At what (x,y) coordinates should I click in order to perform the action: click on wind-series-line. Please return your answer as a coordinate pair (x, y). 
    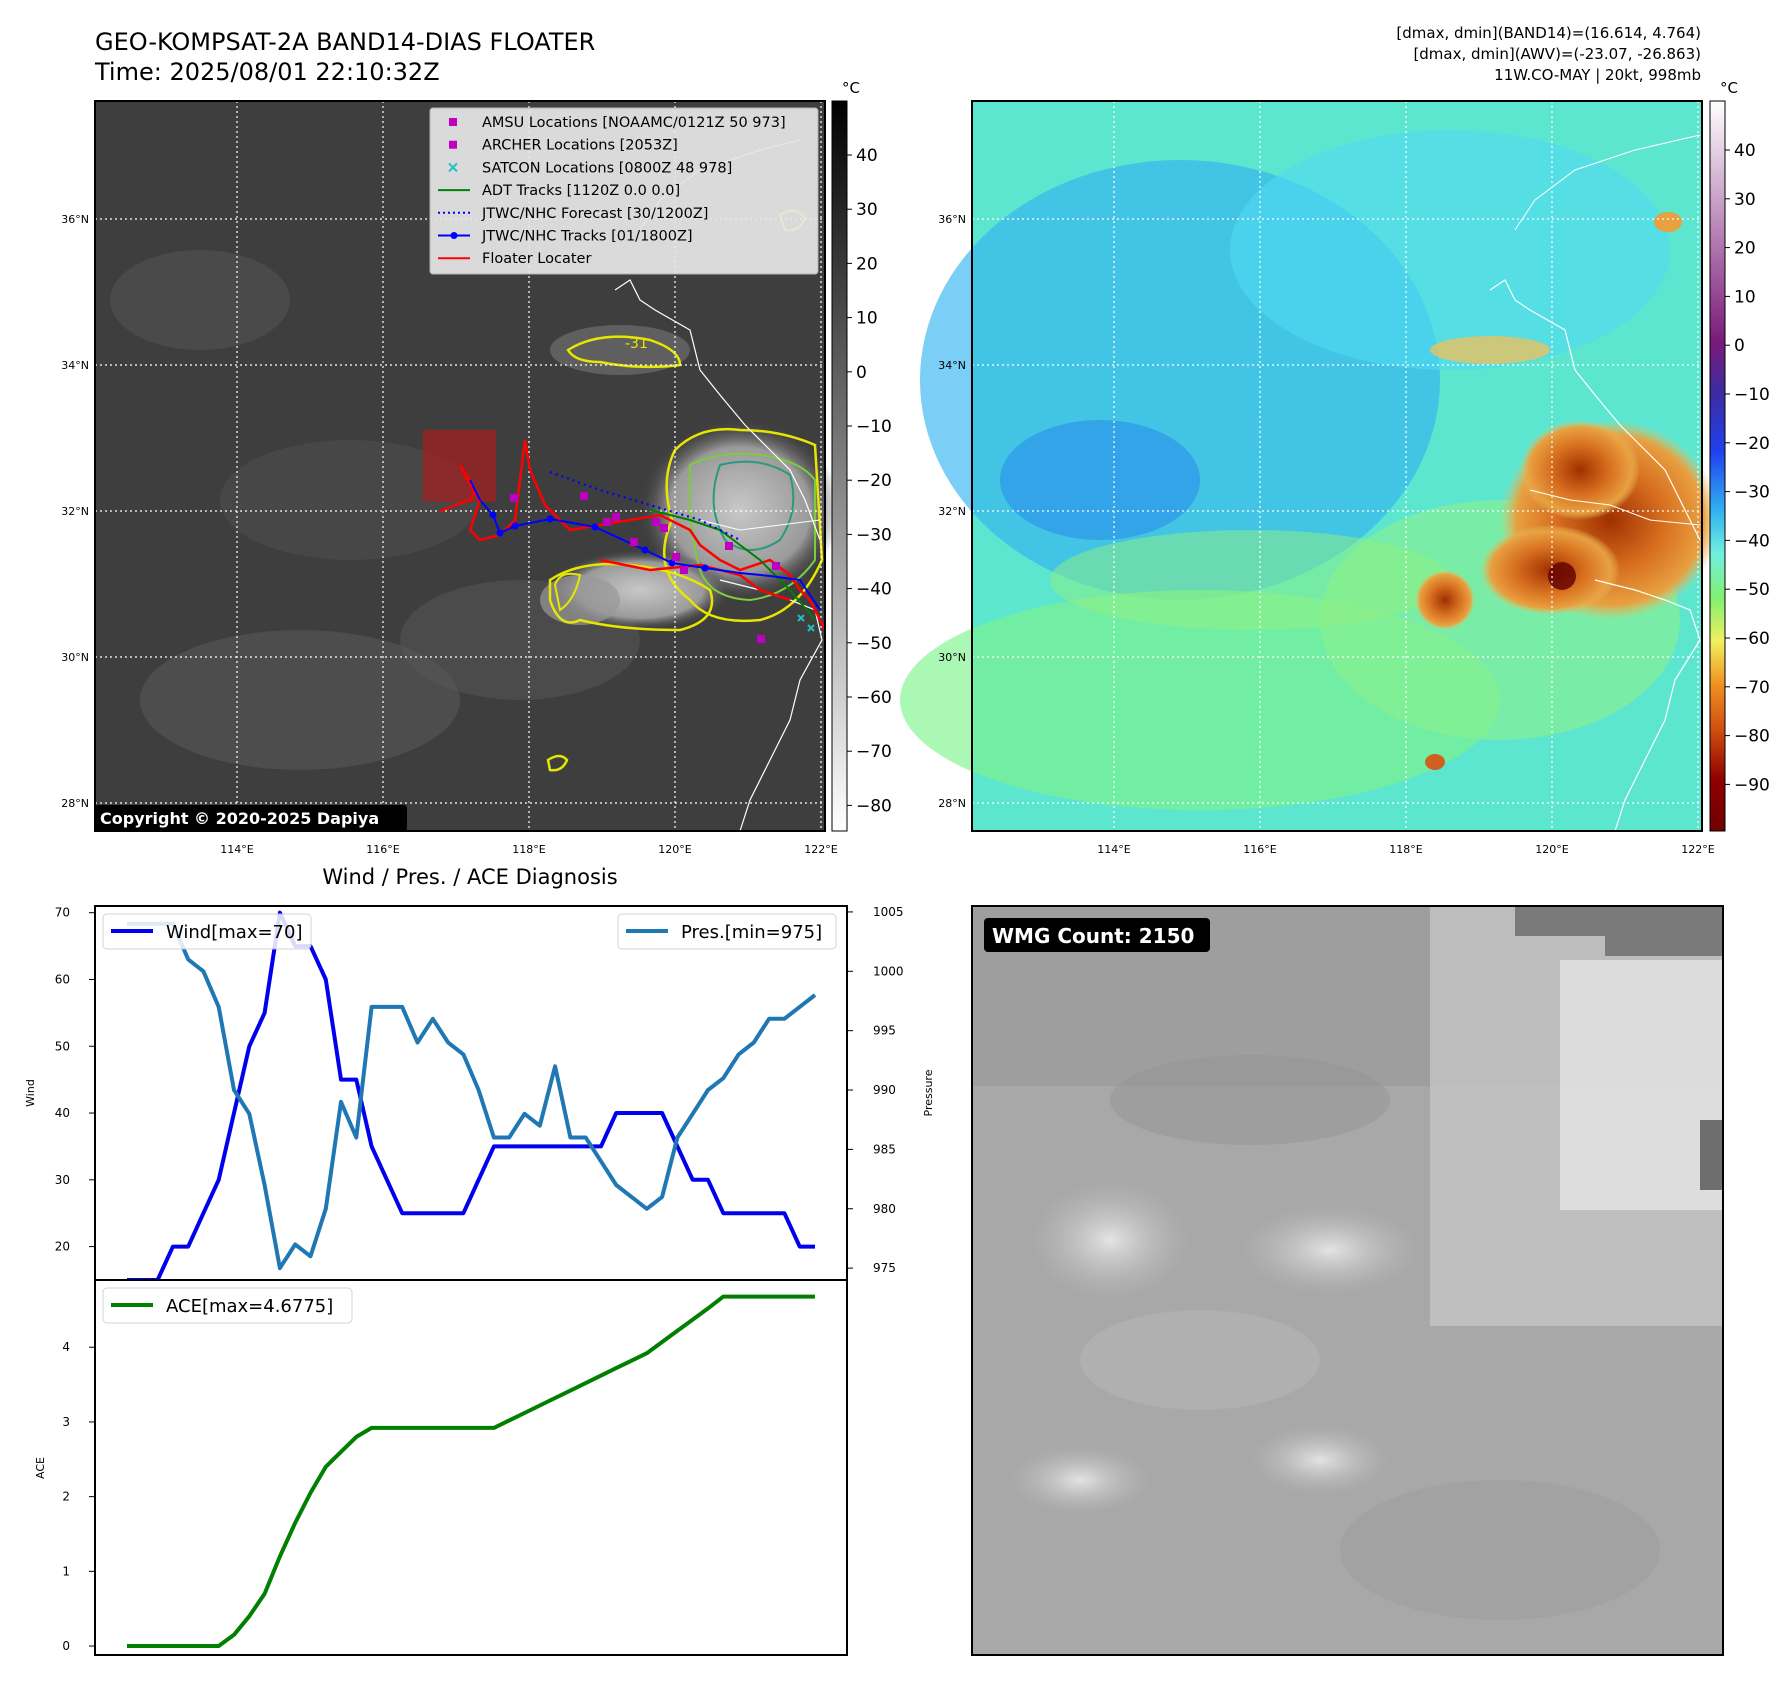
    Looking at the image, I should click on (471, 1096).